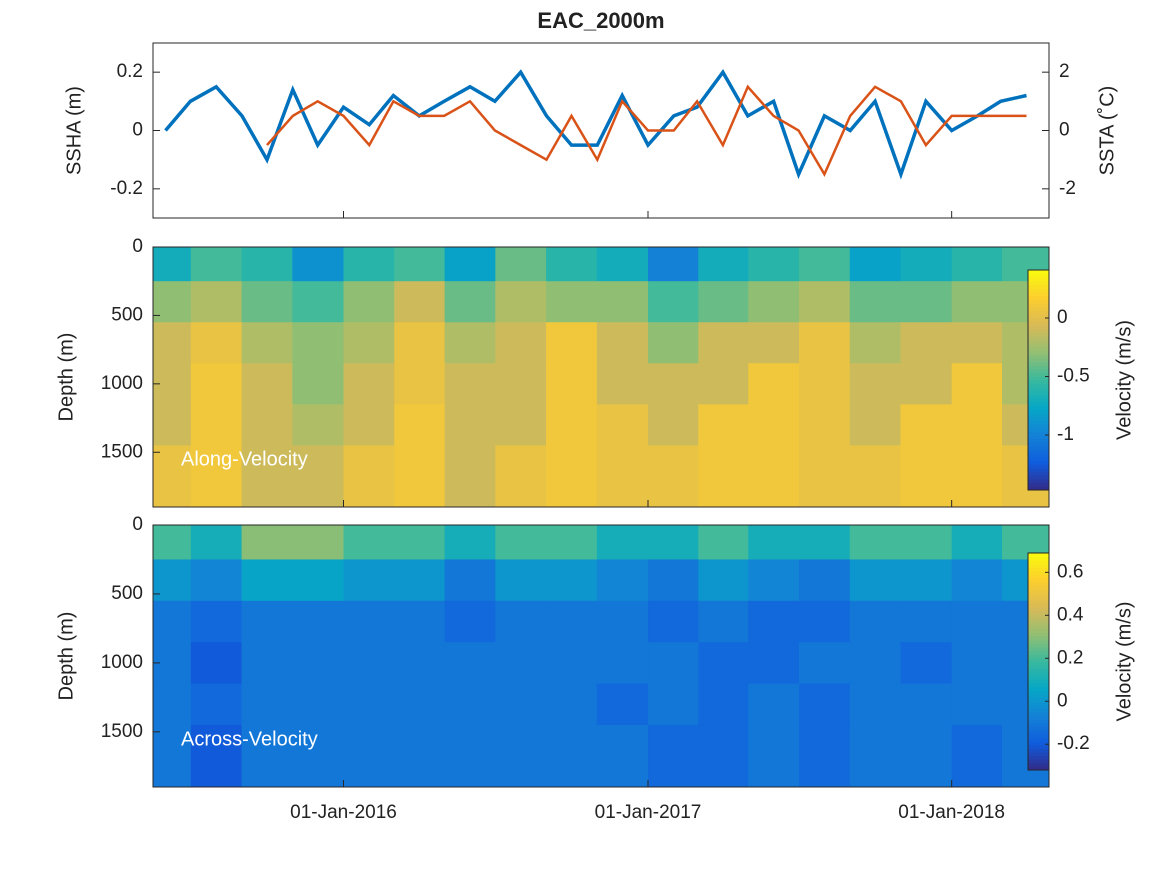 The image size is (1167, 875). What do you see at coordinates (122, 662) in the screenshot?
I see `y-tick-label: 1000` at bounding box center [122, 662].